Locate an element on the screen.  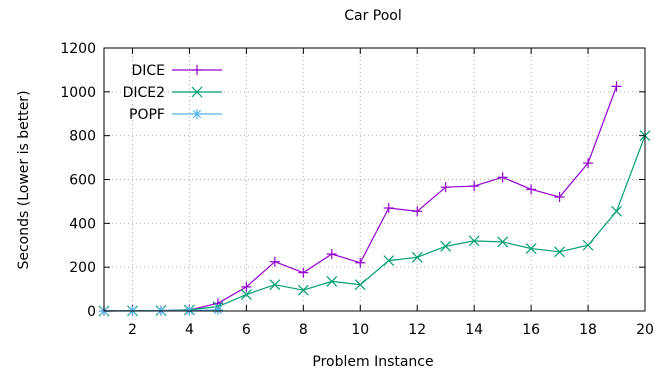
y-tick-label: 600 is located at coordinates (82, 181).